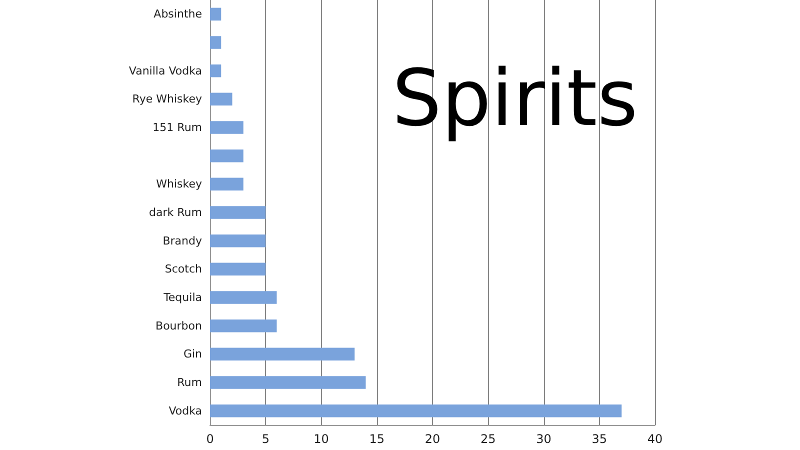  I want to click on x-tick-label: 35, so click(600, 439).